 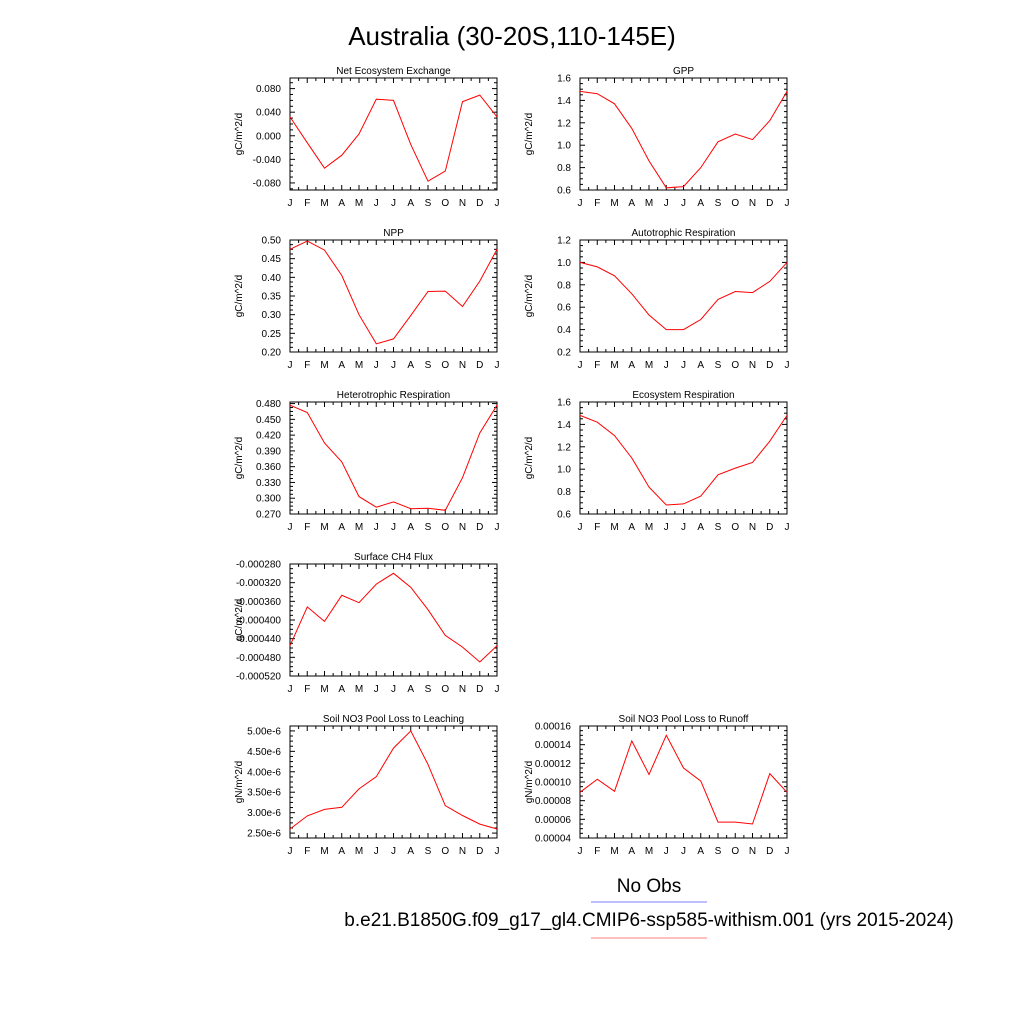 I want to click on panel-title: Net Ecosystem Exchange, so click(x=393, y=71).